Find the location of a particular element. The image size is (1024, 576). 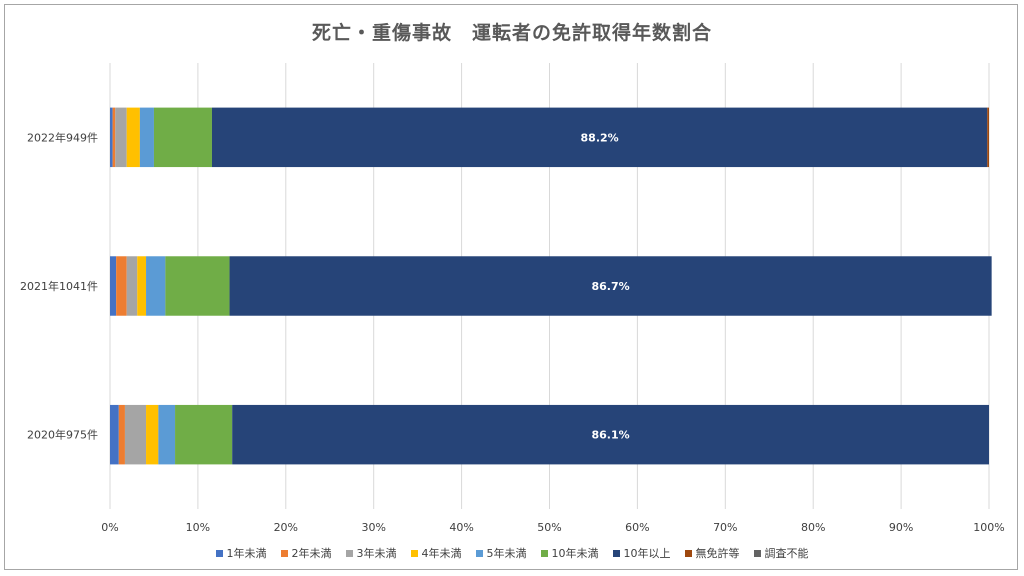

legend: 1年未満 2年未満 3年未満 4年未満 5年未満 10年未満 10年以上 無免許等 調査不能 is located at coordinates (512, 553).